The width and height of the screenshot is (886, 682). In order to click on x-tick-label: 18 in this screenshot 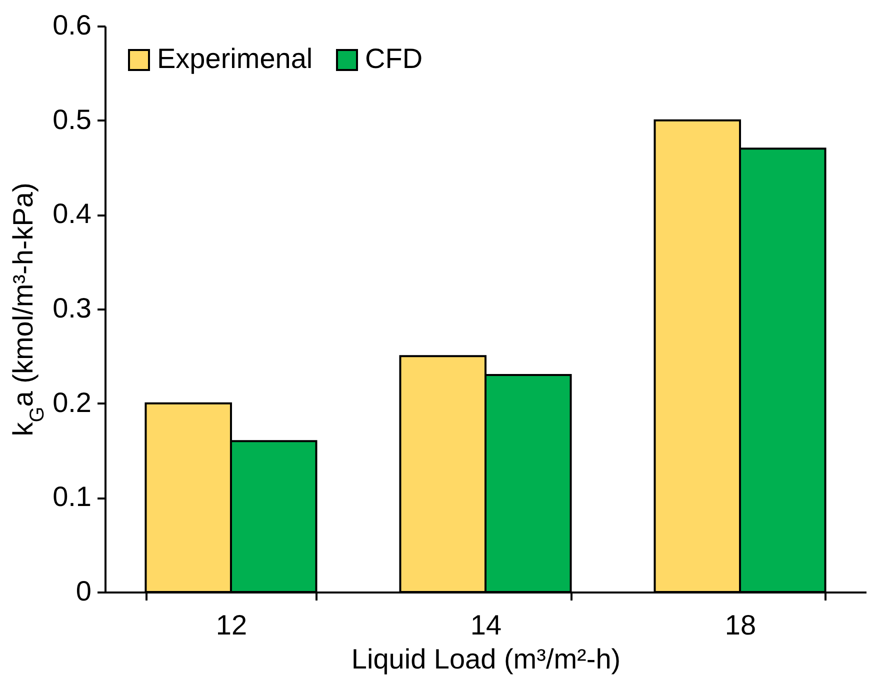, I will do `click(740, 625)`.